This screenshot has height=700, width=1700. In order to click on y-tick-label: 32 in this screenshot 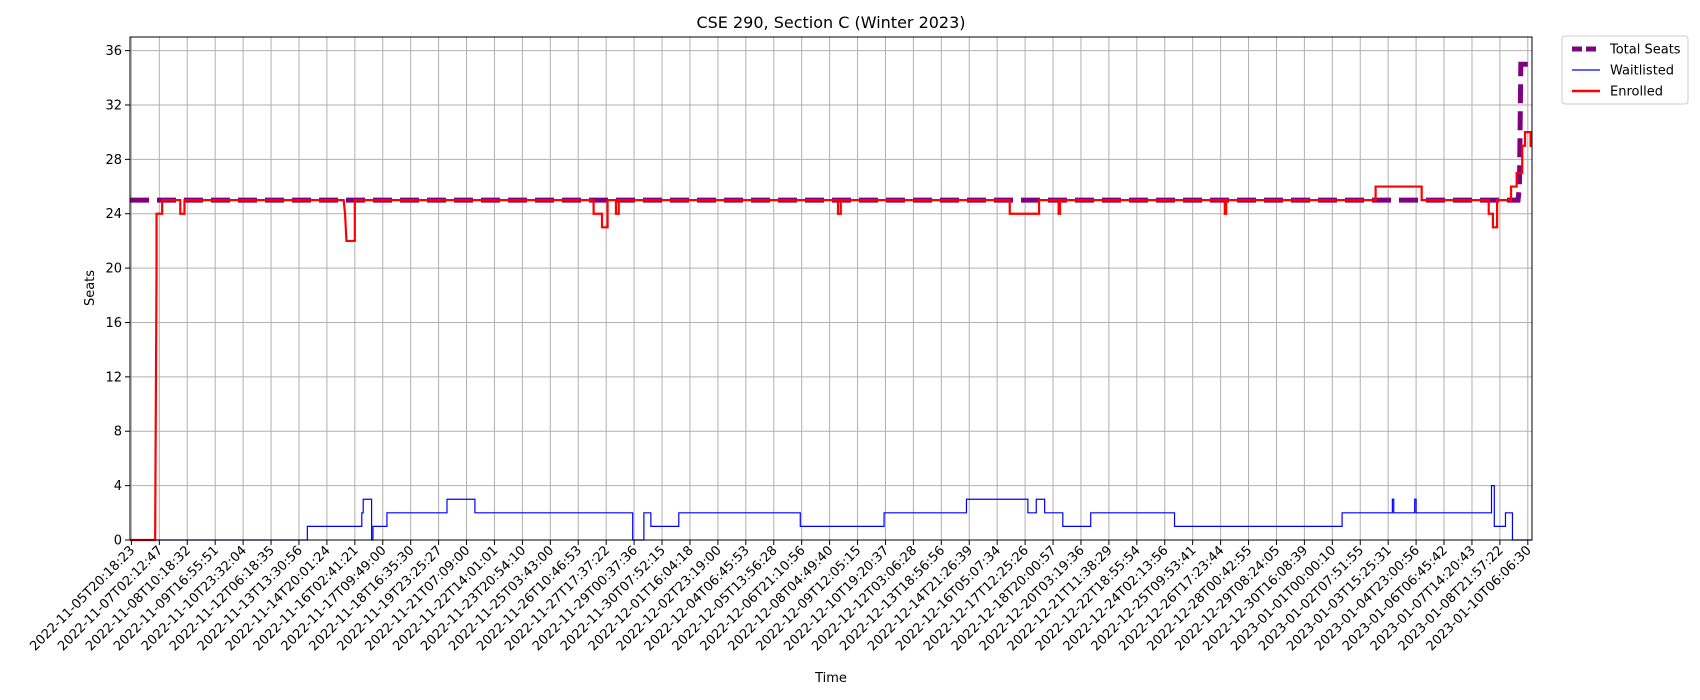, I will do `click(113, 105)`.